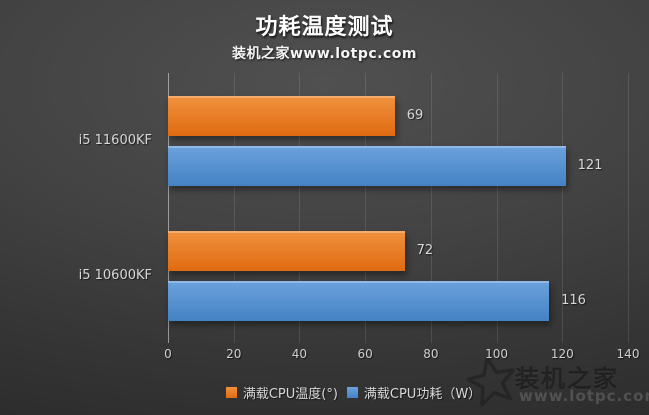  I want to click on value-axis-line, so click(168, 208).